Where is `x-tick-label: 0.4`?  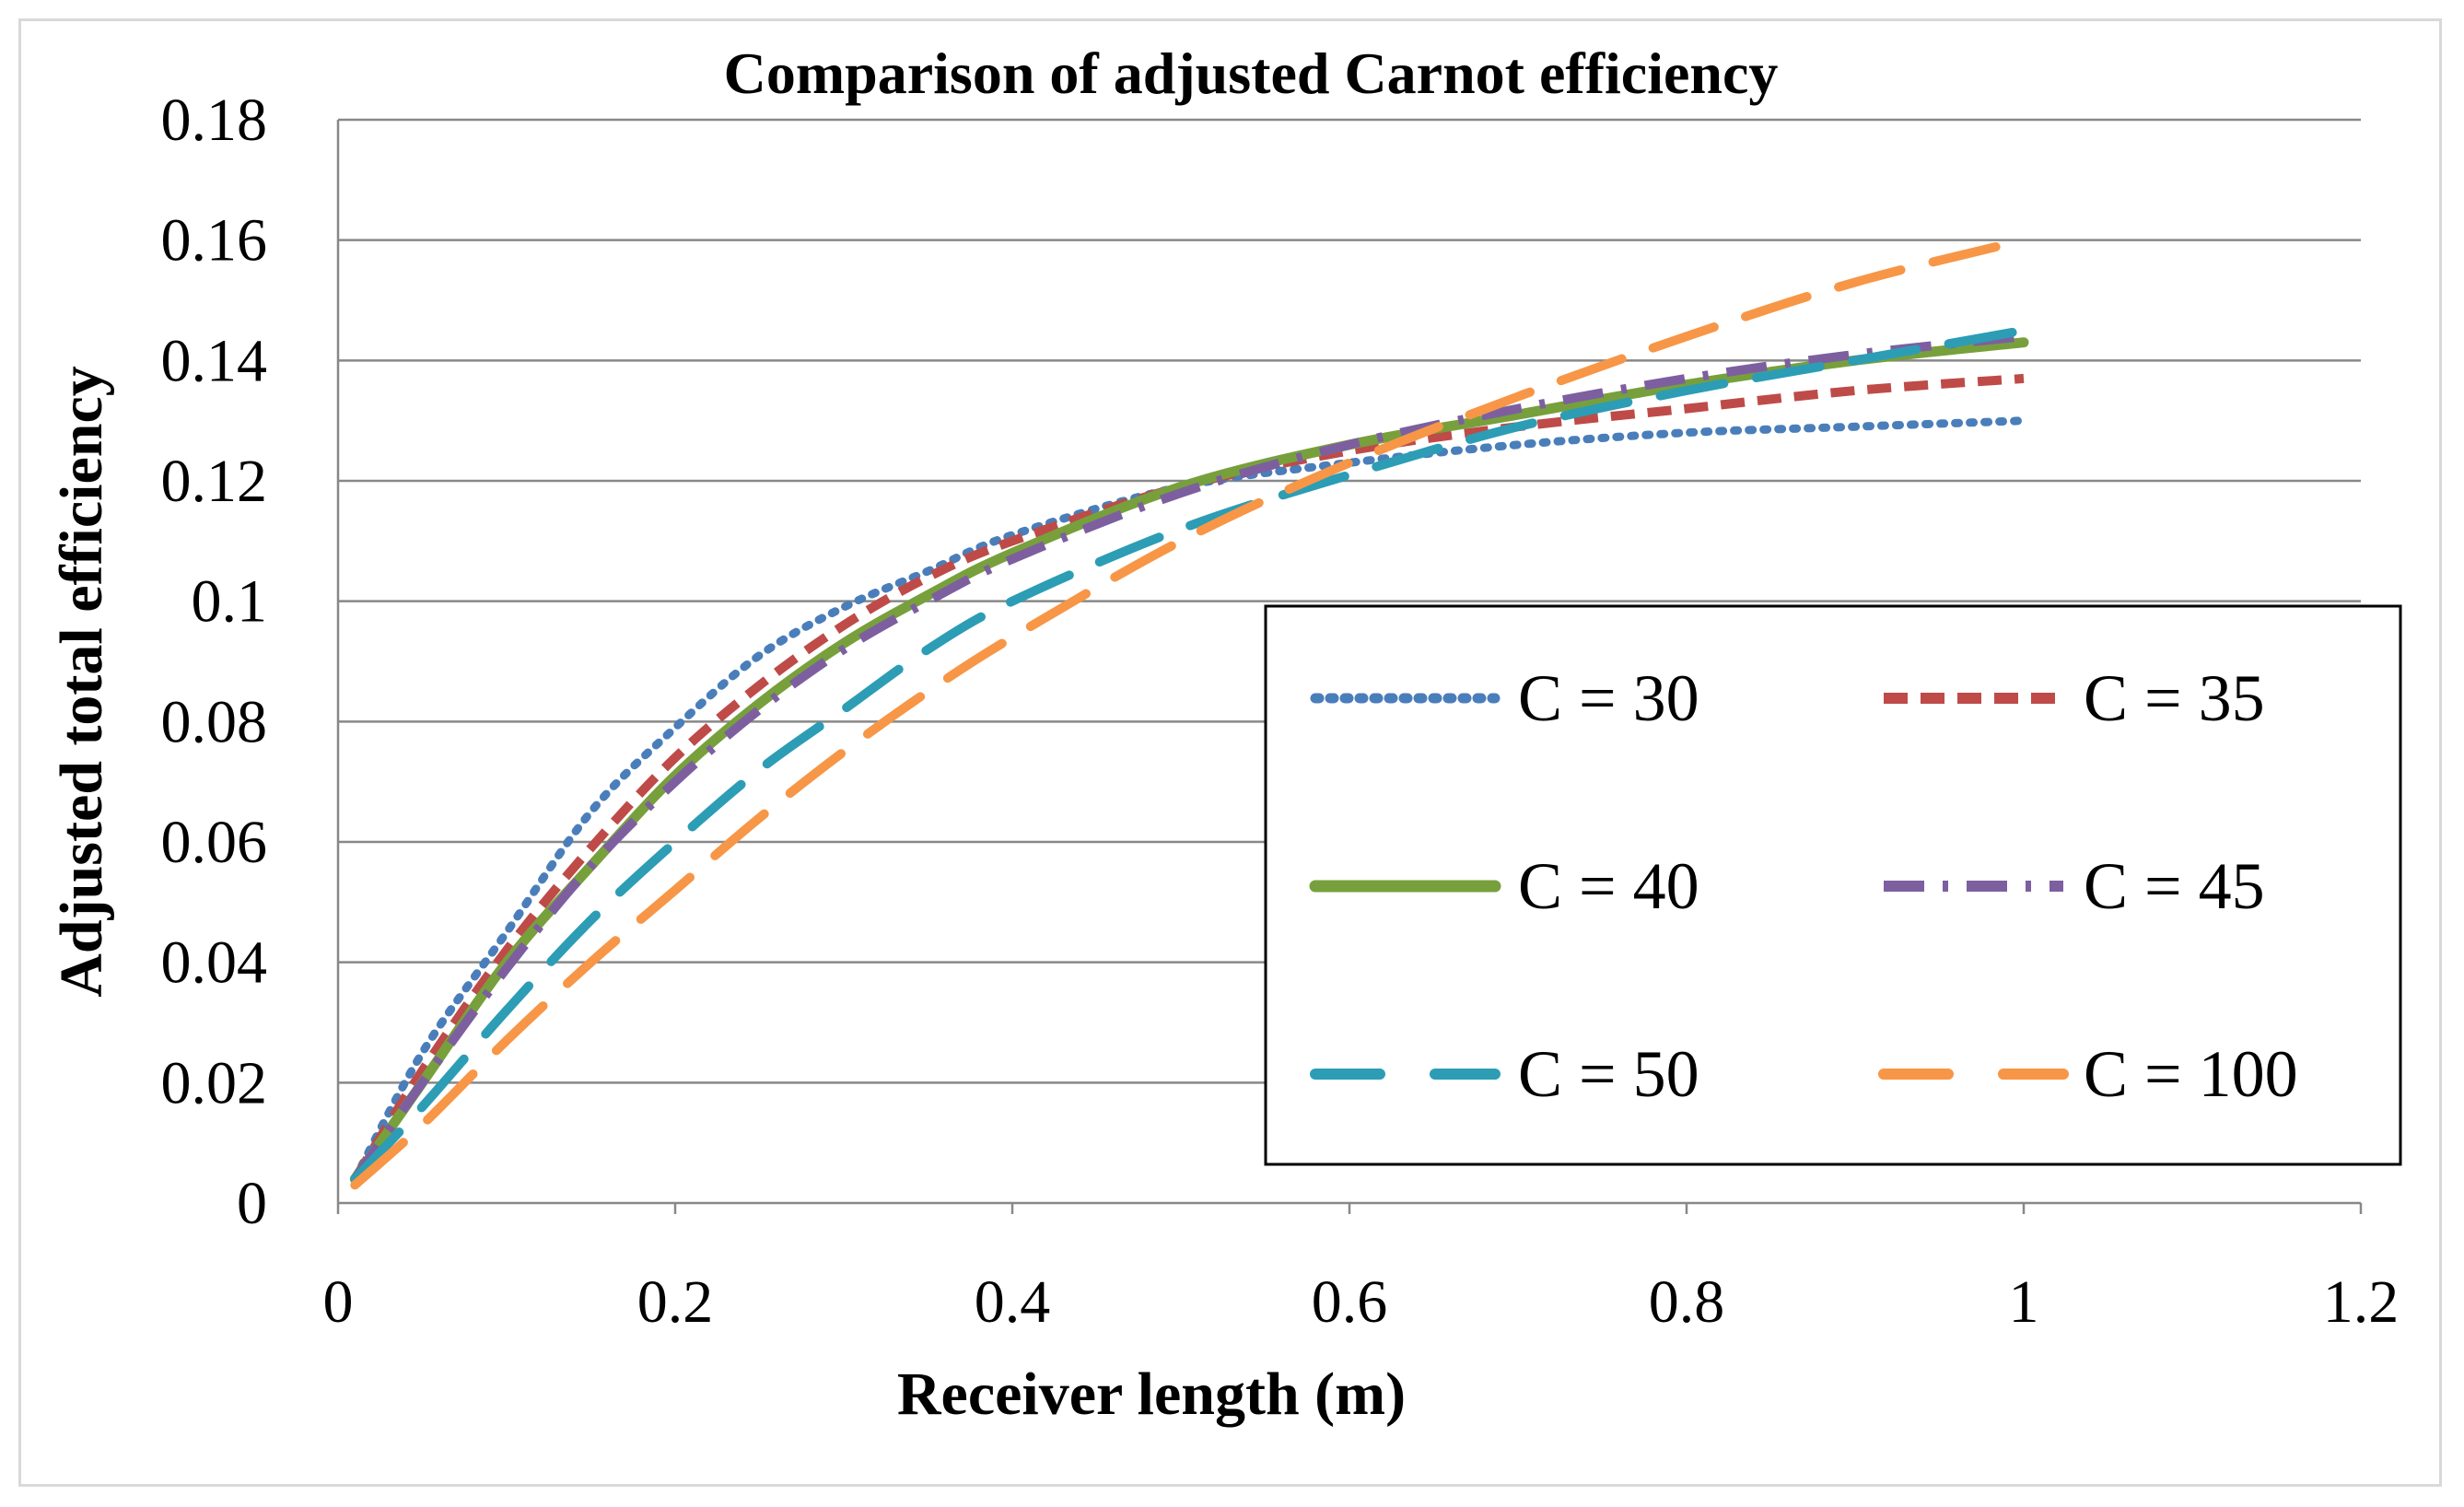 x-tick-label: 0.4 is located at coordinates (1013, 1302).